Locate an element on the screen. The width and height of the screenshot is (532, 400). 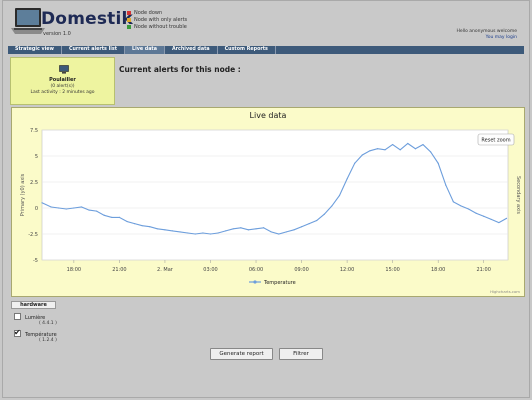
hardware-name: Lumière is located at coordinates (35, 318).